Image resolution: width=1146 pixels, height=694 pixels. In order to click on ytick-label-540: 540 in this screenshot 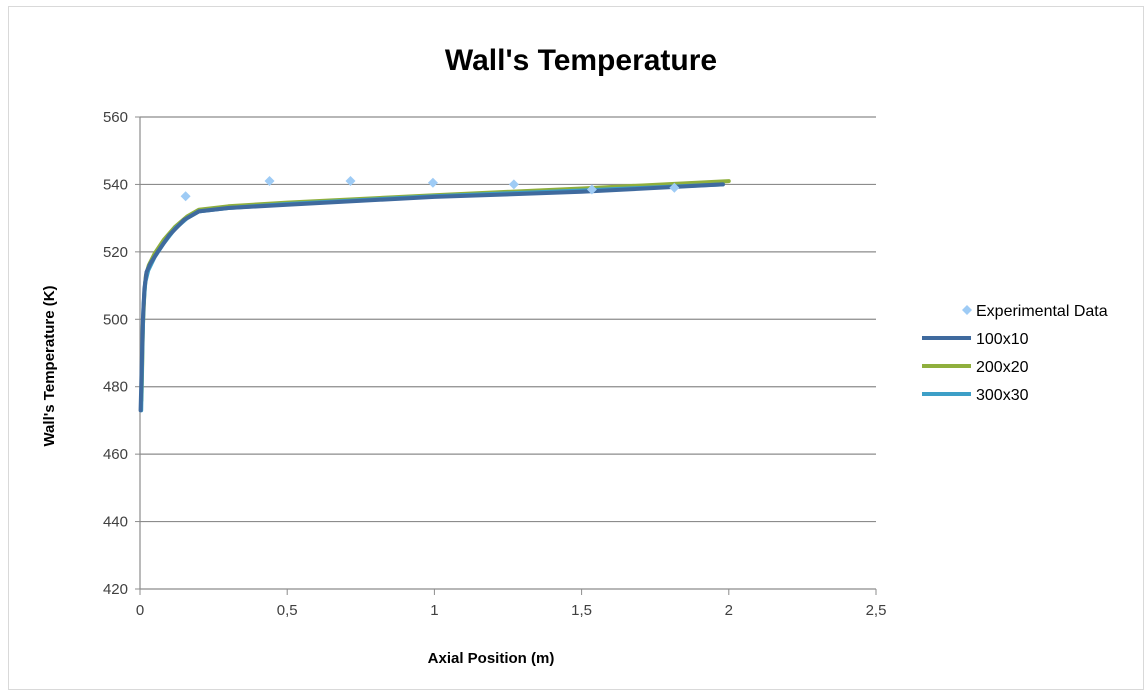, I will do `click(115, 184)`.